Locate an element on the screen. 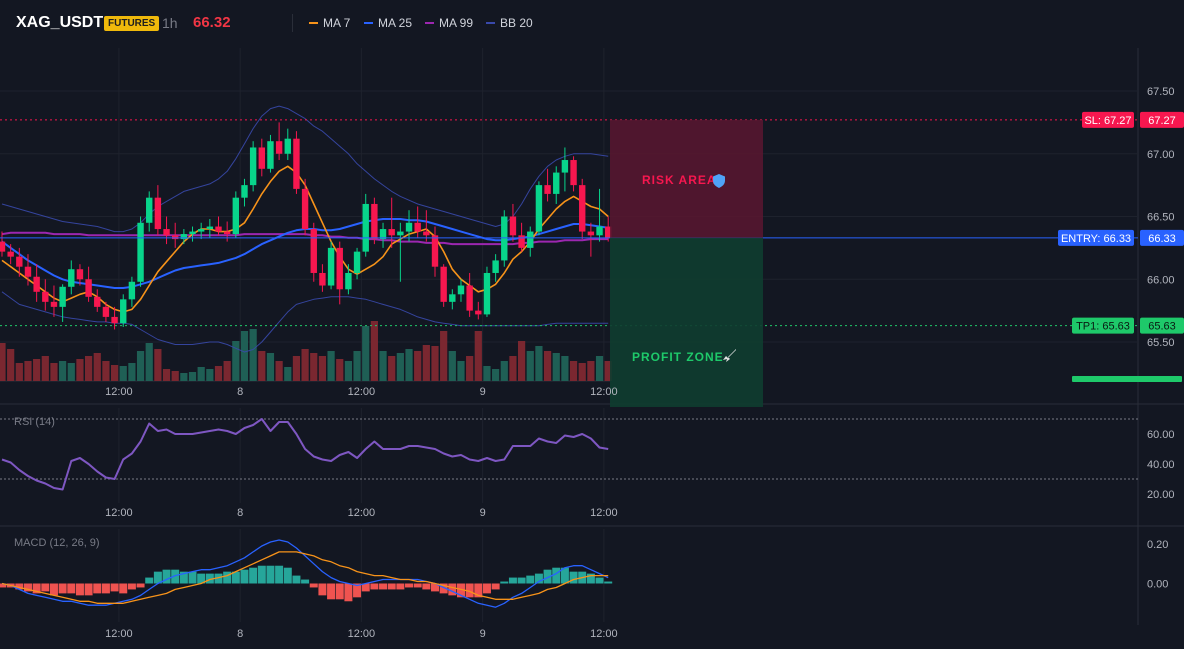  risk-area-zone is located at coordinates (686, 178).